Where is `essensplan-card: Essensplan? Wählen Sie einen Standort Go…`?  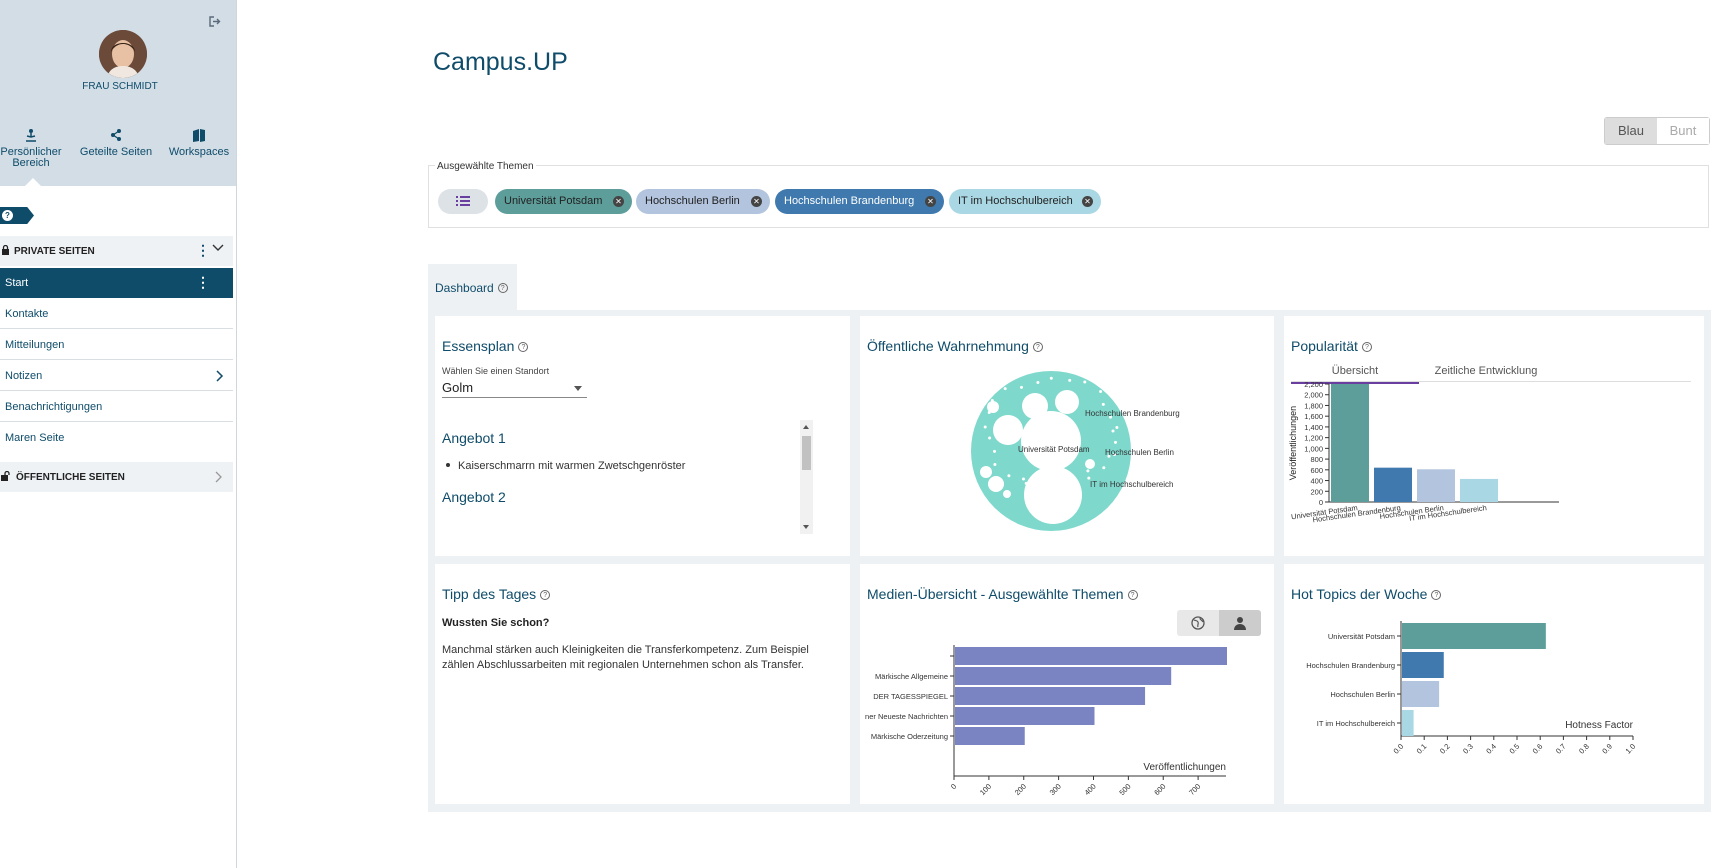
essensplan-card: Essensplan? Wählen Sie einen Standort Go… is located at coordinates (642, 436).